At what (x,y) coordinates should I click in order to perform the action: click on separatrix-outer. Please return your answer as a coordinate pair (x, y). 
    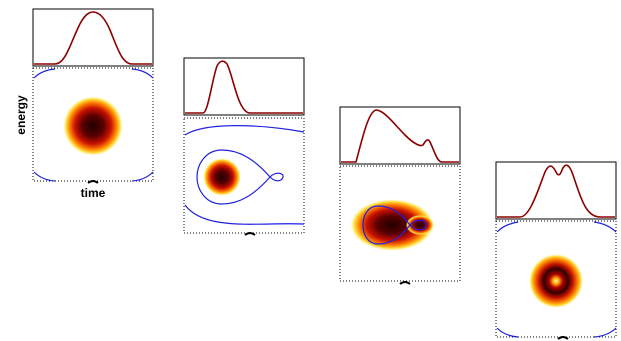
    Looking at the image, I should click on (244, 175).